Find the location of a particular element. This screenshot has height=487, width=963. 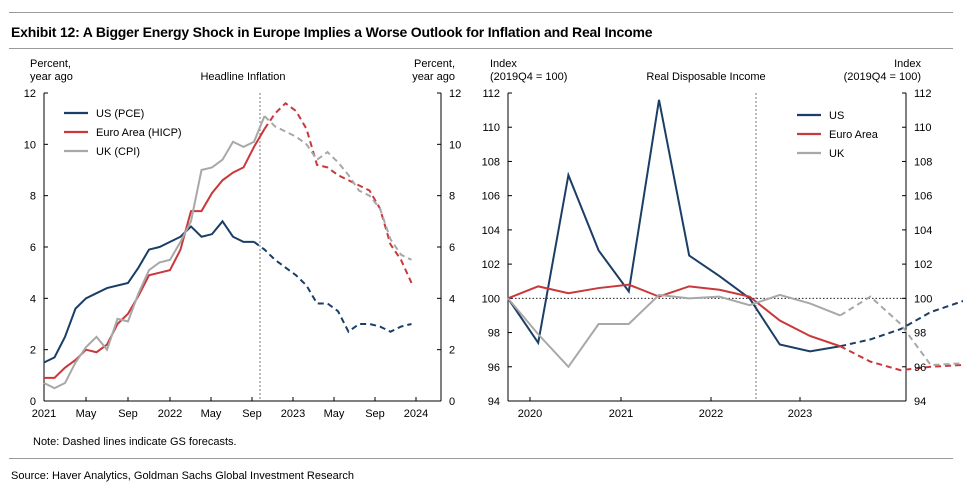

y-tick-label-left: 10 is located at coordinates (30, 145).